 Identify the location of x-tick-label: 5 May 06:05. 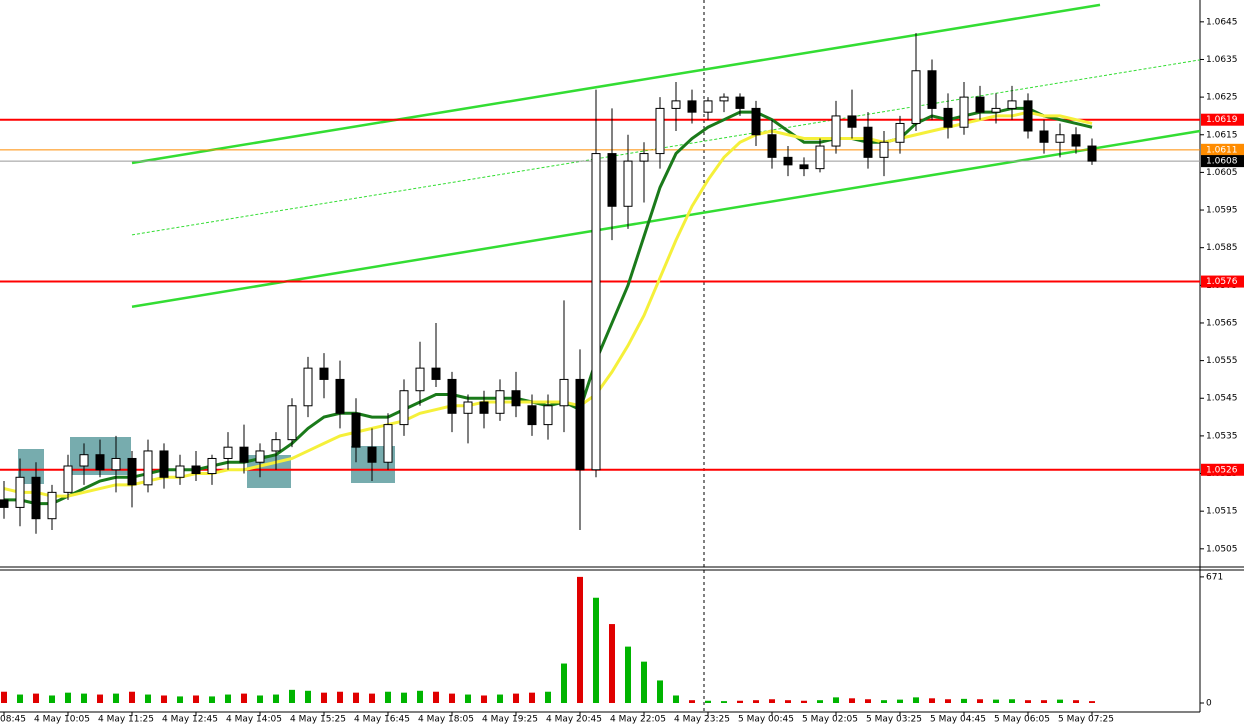
(1022, 720).